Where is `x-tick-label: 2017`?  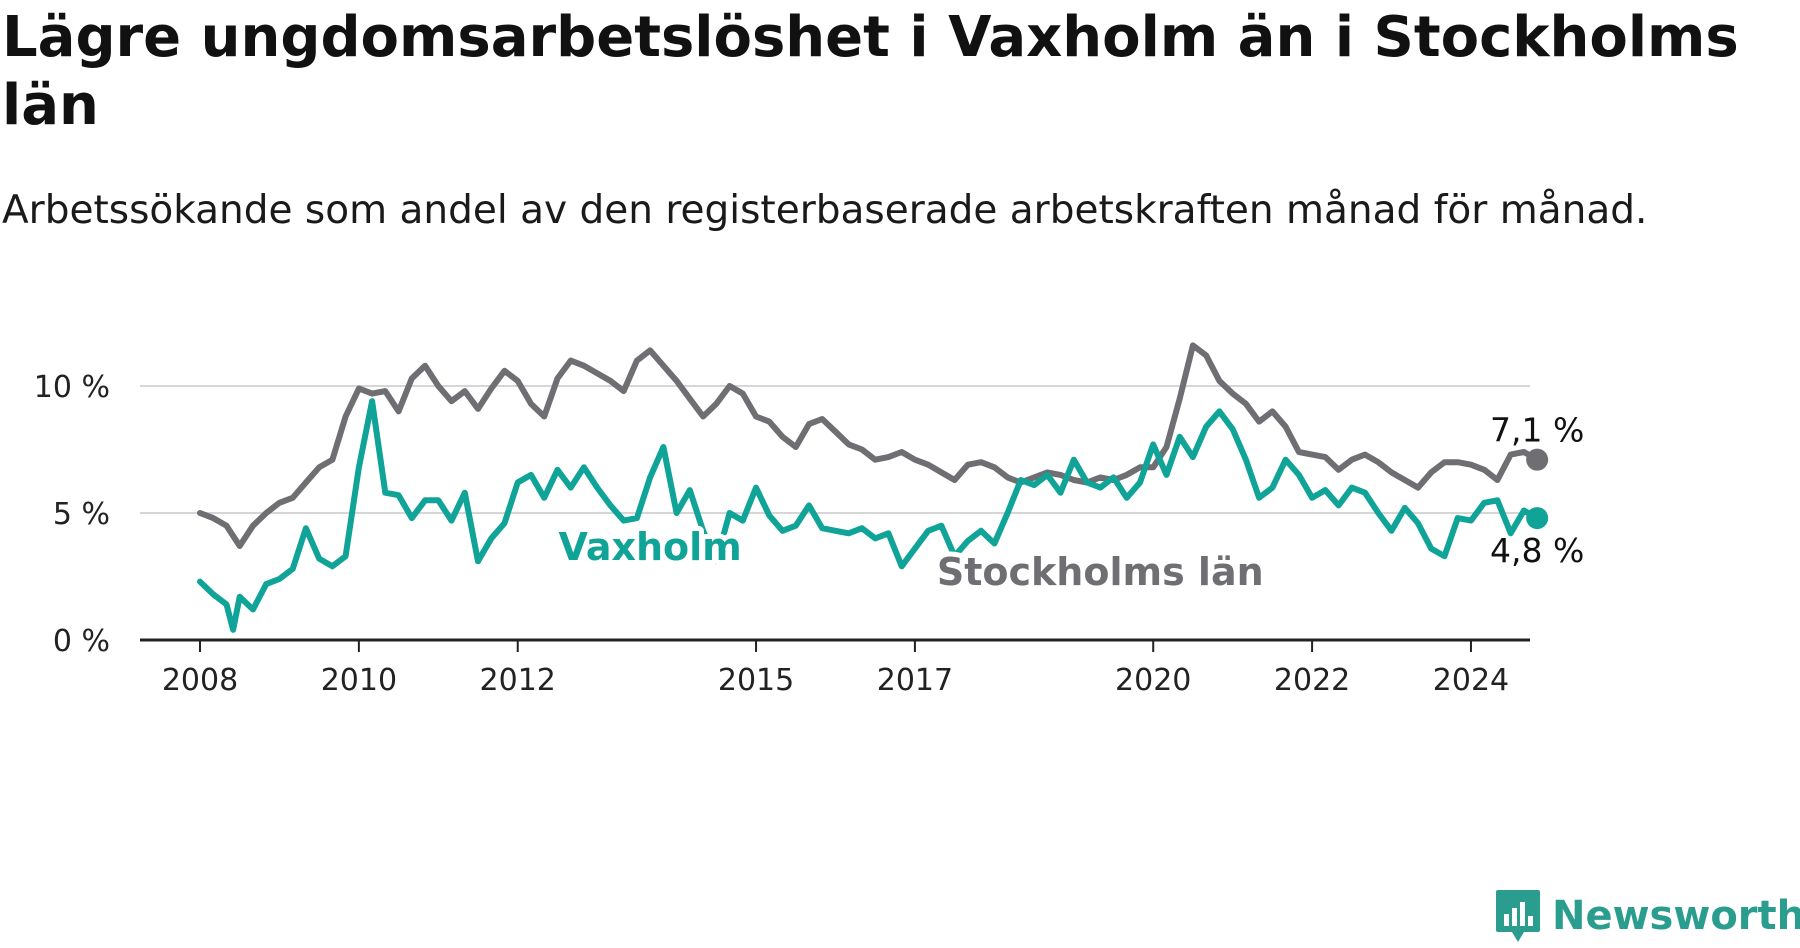 x-tick-label: 2017 is located at coordinates (915, 680).